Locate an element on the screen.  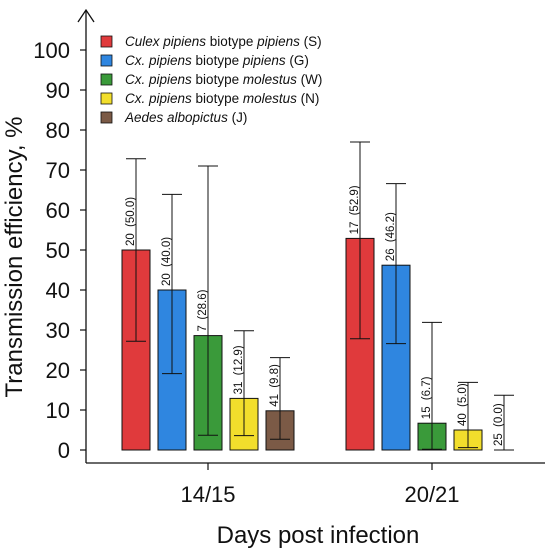
bar-n-label: 25 is located at coordinates (499, 439).